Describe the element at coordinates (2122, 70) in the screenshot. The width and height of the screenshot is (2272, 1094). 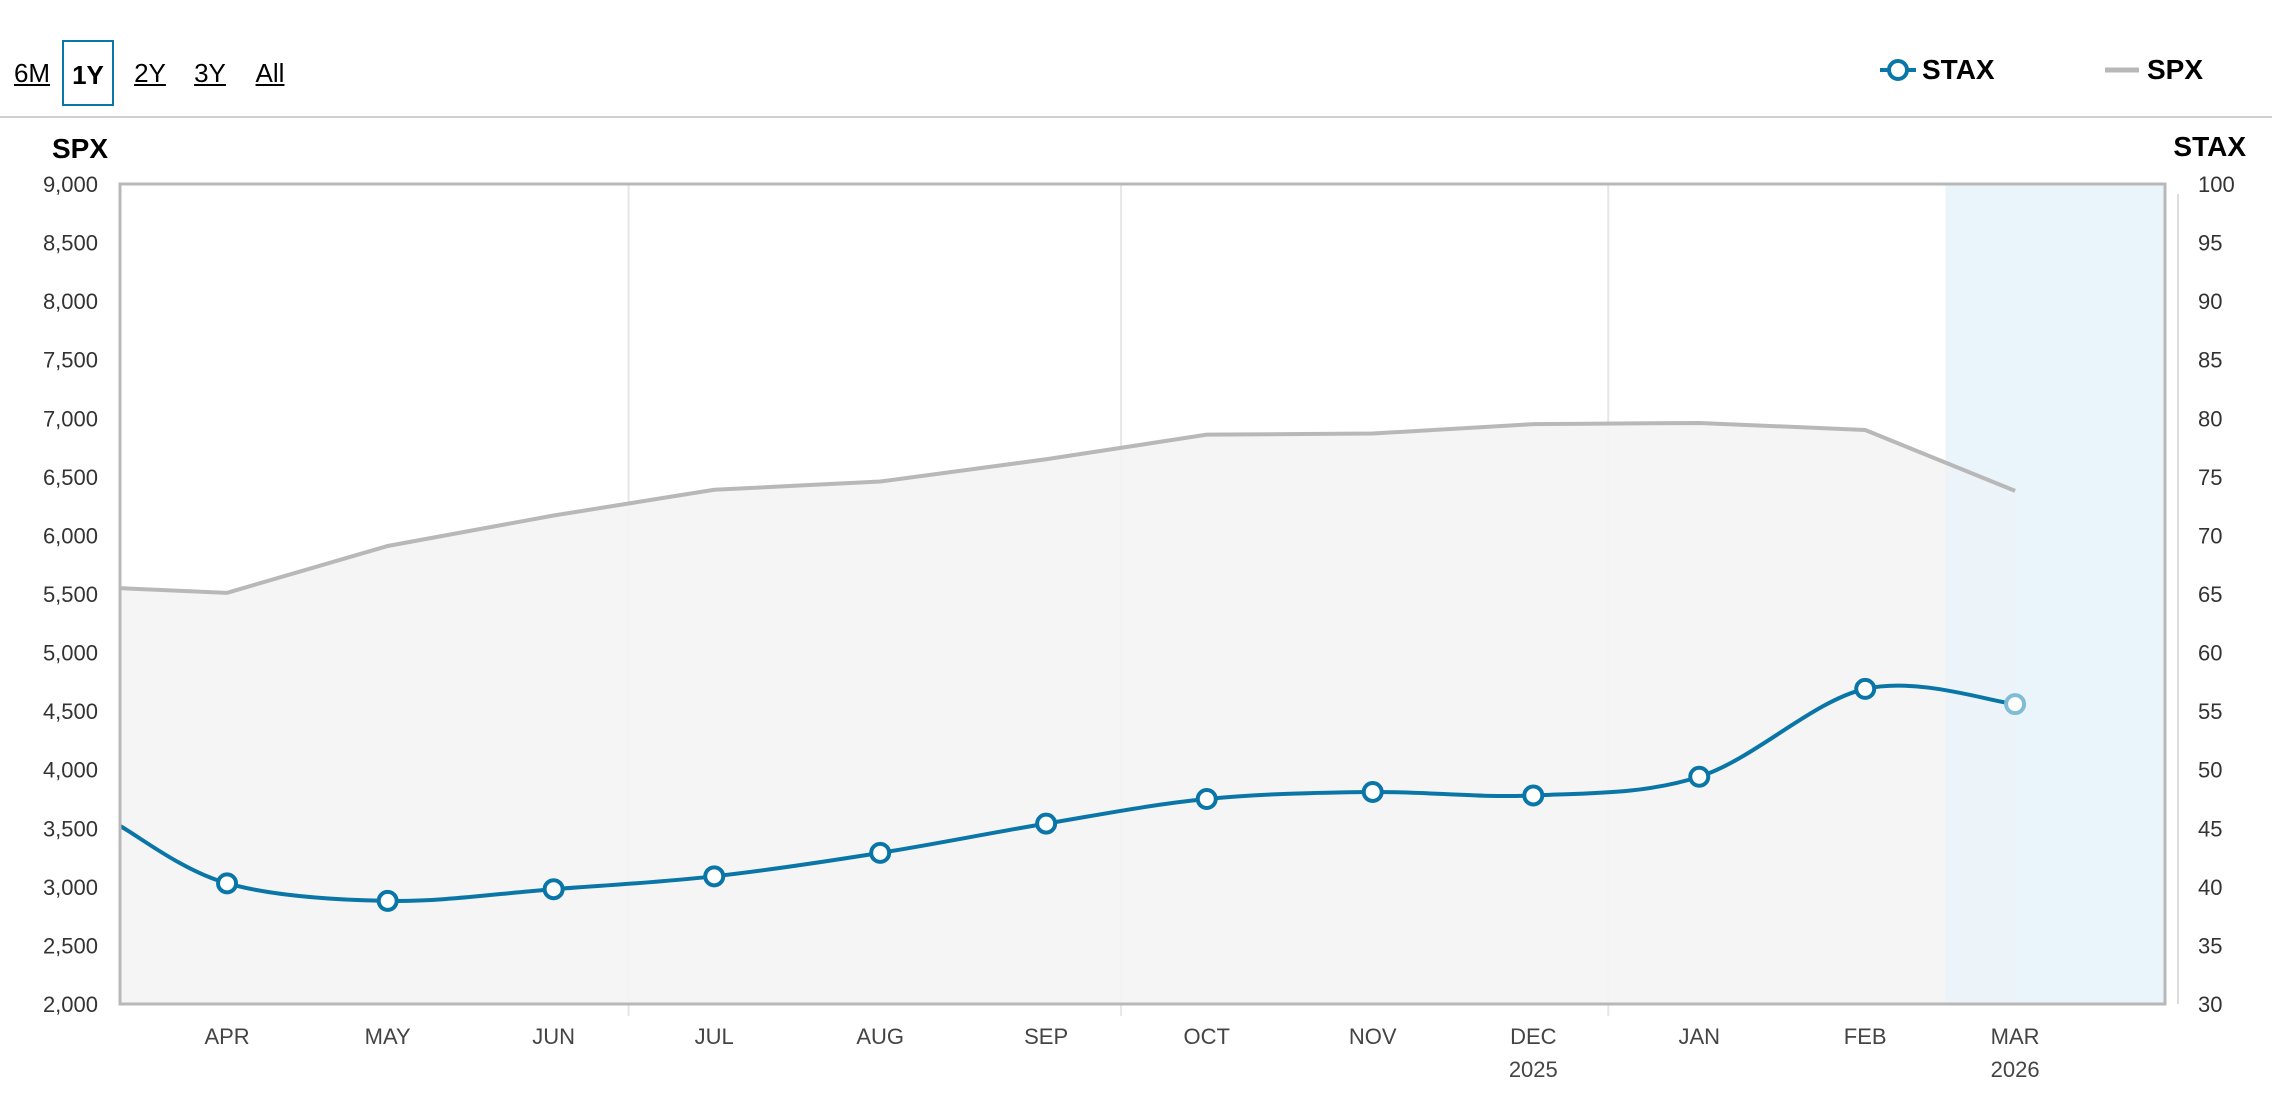
I see `legend-spx-line-icon` at that location.